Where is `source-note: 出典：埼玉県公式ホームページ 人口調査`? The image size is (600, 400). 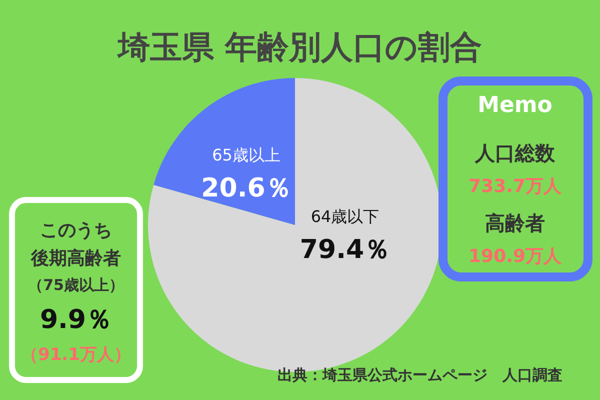 source-note: 出典：埼玉県公式ホームページ 人口調査 is located at coordinates (420, 375).